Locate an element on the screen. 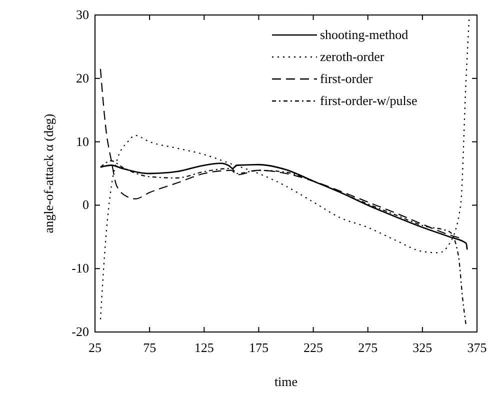 This screenshot has width=495, height=404. x-tick-label: 375 is located at coordinates (477, 347).